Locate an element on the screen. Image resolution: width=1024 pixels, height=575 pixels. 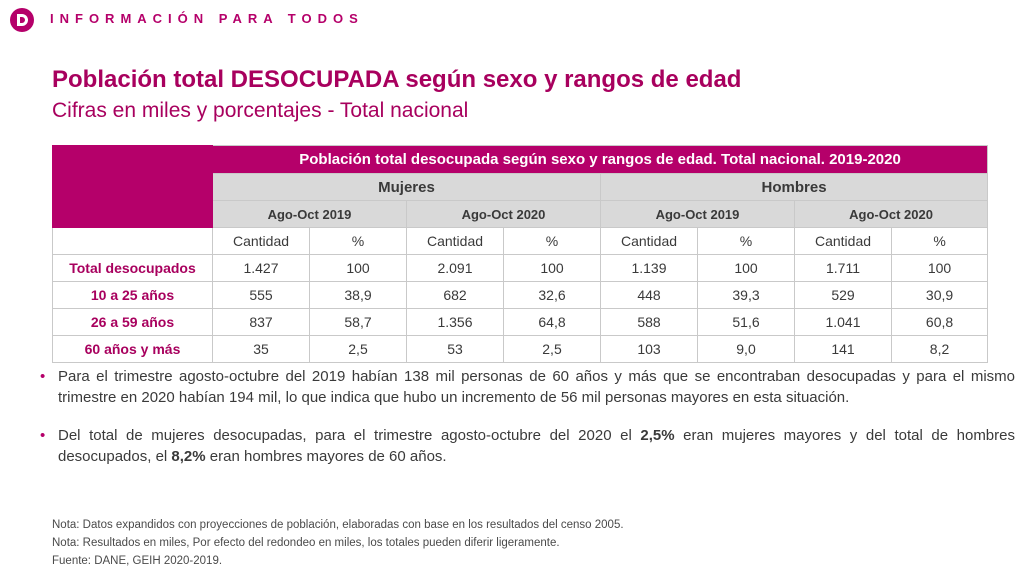
bullet-text: eran hombres mayores de 60 años. is located at coordinates (326, 456).